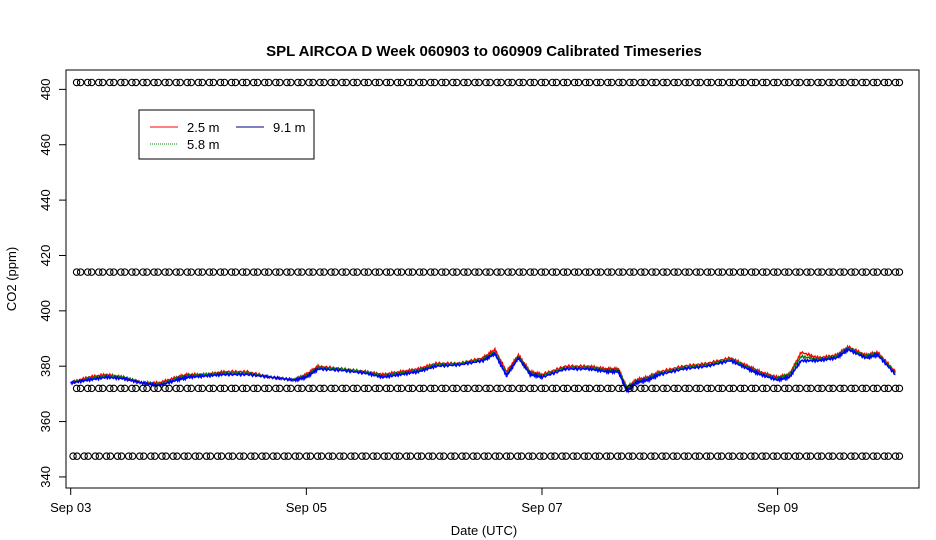 The image size is (936, 540). I want to click on x-tick-label-3: Sep 09, so click(777, 507).